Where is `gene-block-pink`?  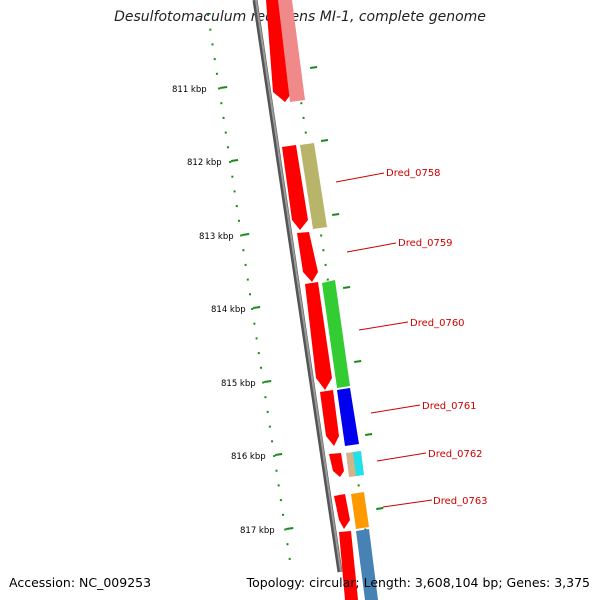 gene-block-pink is located at coordinates (291, 51).